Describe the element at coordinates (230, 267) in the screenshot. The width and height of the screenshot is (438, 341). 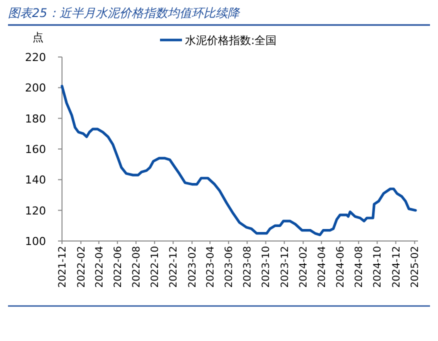
I see `x-tick-label: 2023-06` at that location.